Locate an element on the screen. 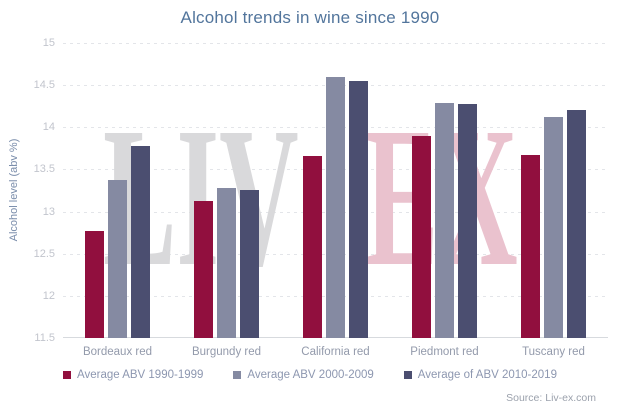  legend-item: Average ABV 1990-1999 is located at coordinates (133, 375).